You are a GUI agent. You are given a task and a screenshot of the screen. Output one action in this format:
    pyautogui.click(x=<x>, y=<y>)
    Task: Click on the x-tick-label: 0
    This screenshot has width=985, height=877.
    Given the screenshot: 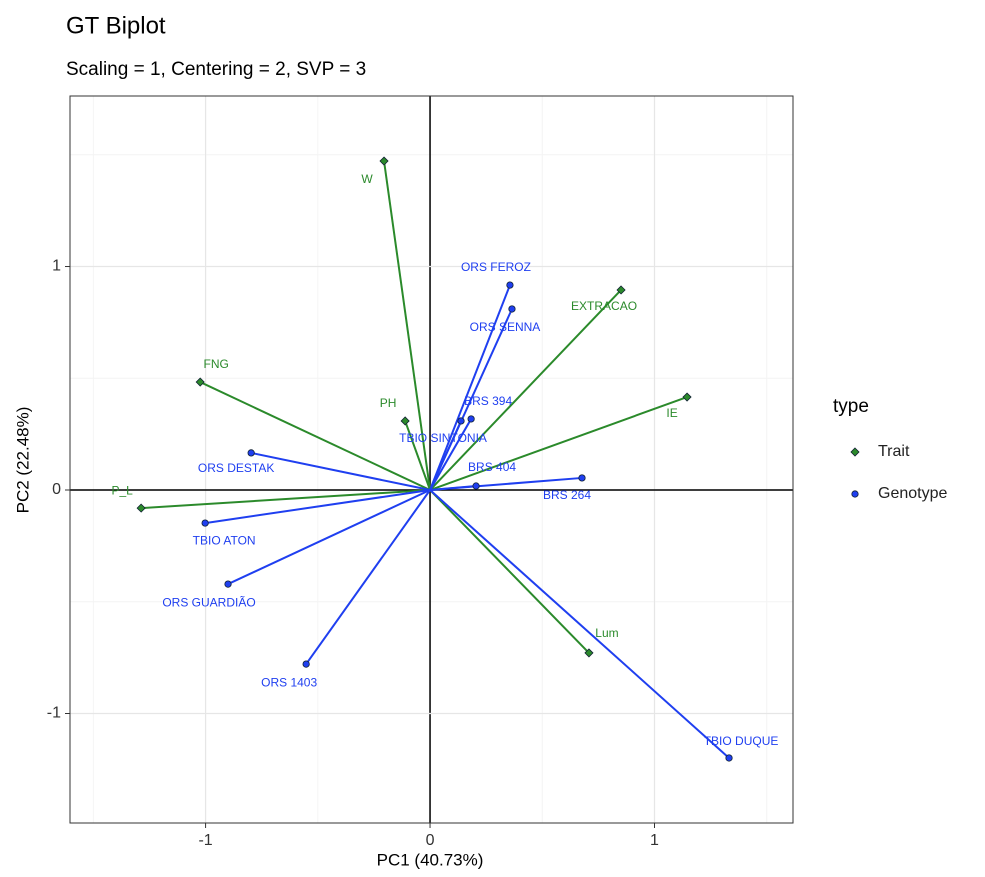 What is the action you would take?
    pyautogui.click(x=430, y=840)
    